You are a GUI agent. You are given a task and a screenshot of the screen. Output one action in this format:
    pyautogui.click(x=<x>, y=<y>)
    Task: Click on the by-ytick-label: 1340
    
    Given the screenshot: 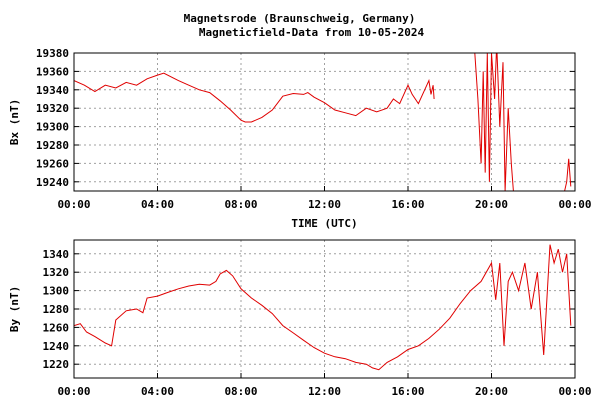 What is the action you would take?
    pyautogui.click(x=56, y=254)
    